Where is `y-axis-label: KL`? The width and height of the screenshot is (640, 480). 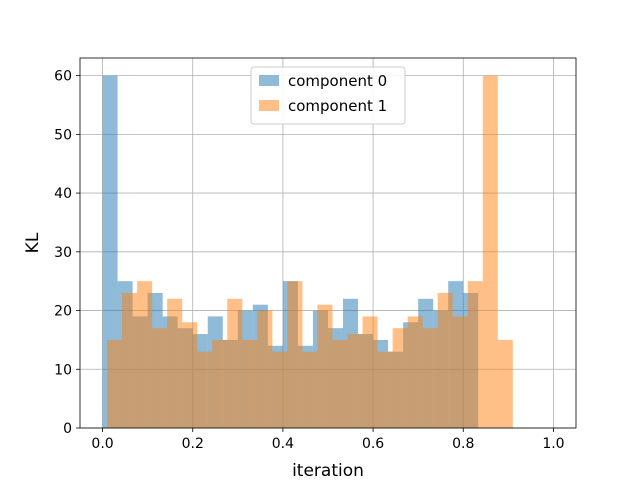
y-axis-label: KL is located at coordinates (33, 242).